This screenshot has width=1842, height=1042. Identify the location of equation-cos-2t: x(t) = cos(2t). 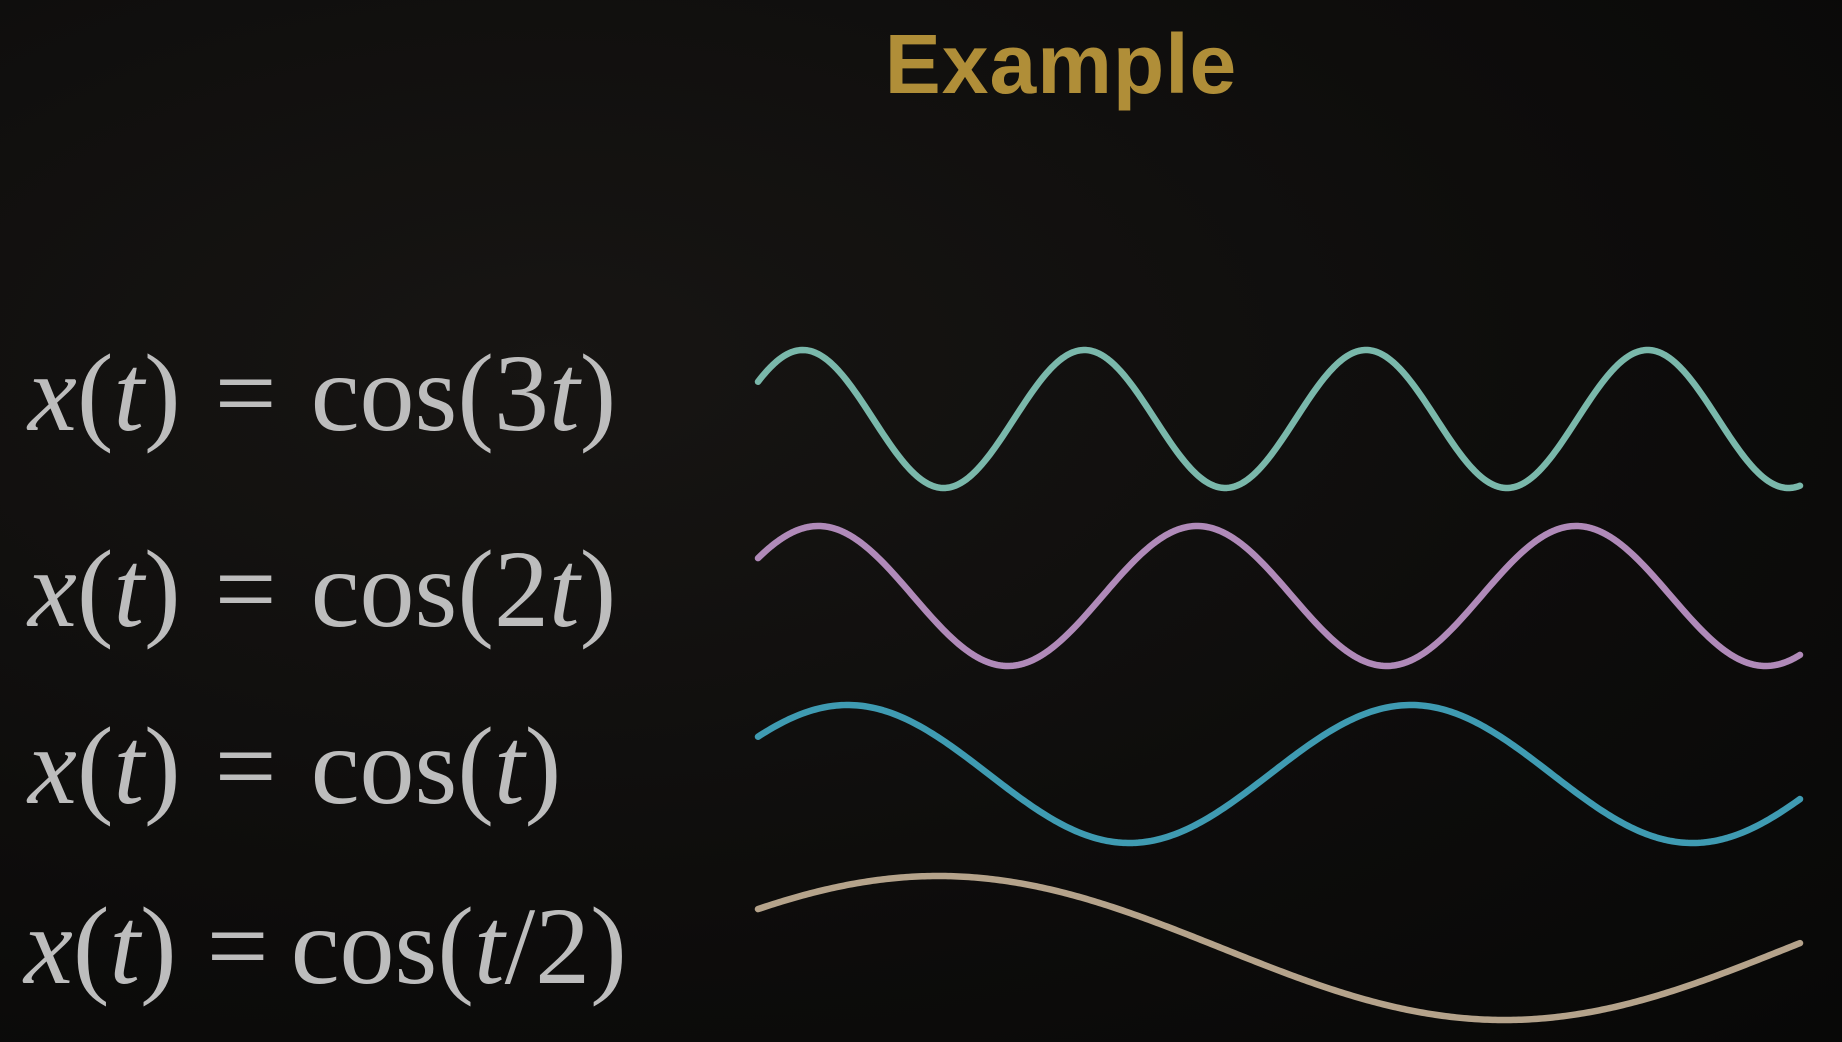
(322, 589).